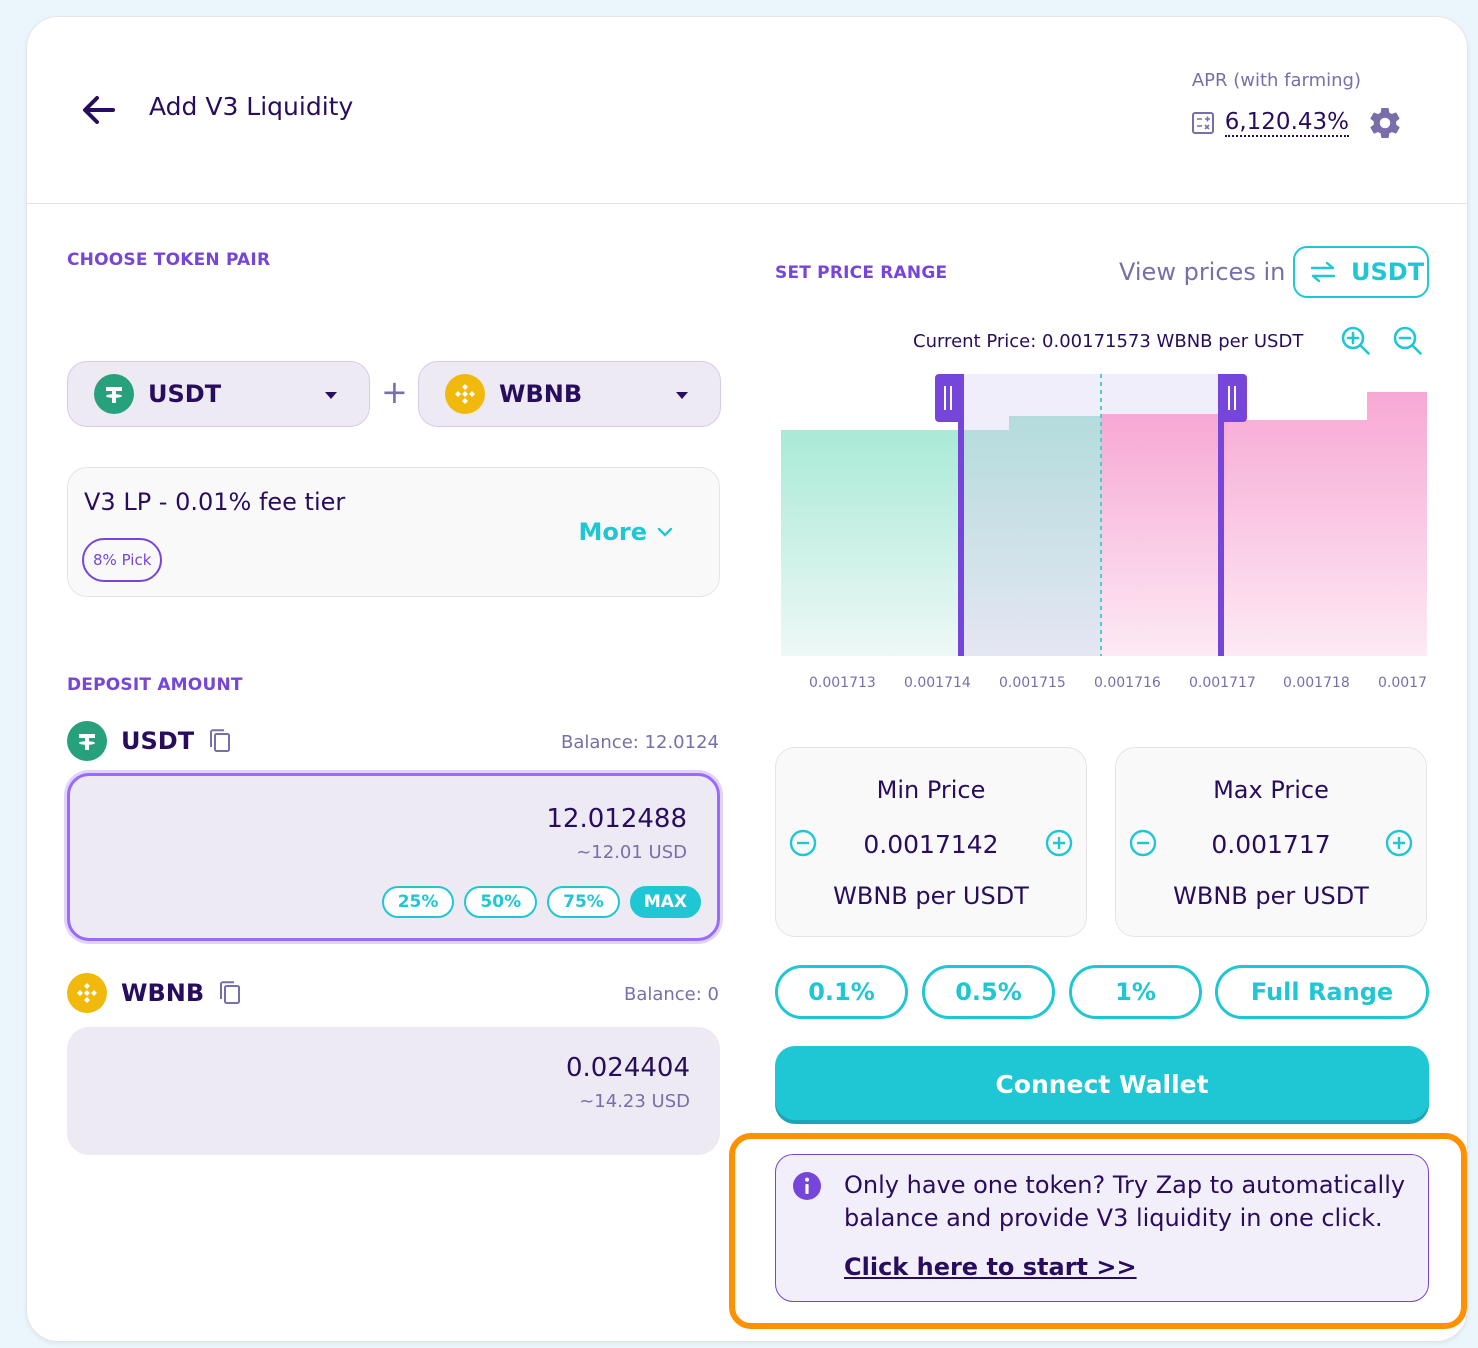 This screenshot has width=1478, height=1348. Describe the element at coordinates (634, 1101) in the screenshot. I see `token-b-usd-value: ~14.23 USD` at that location.